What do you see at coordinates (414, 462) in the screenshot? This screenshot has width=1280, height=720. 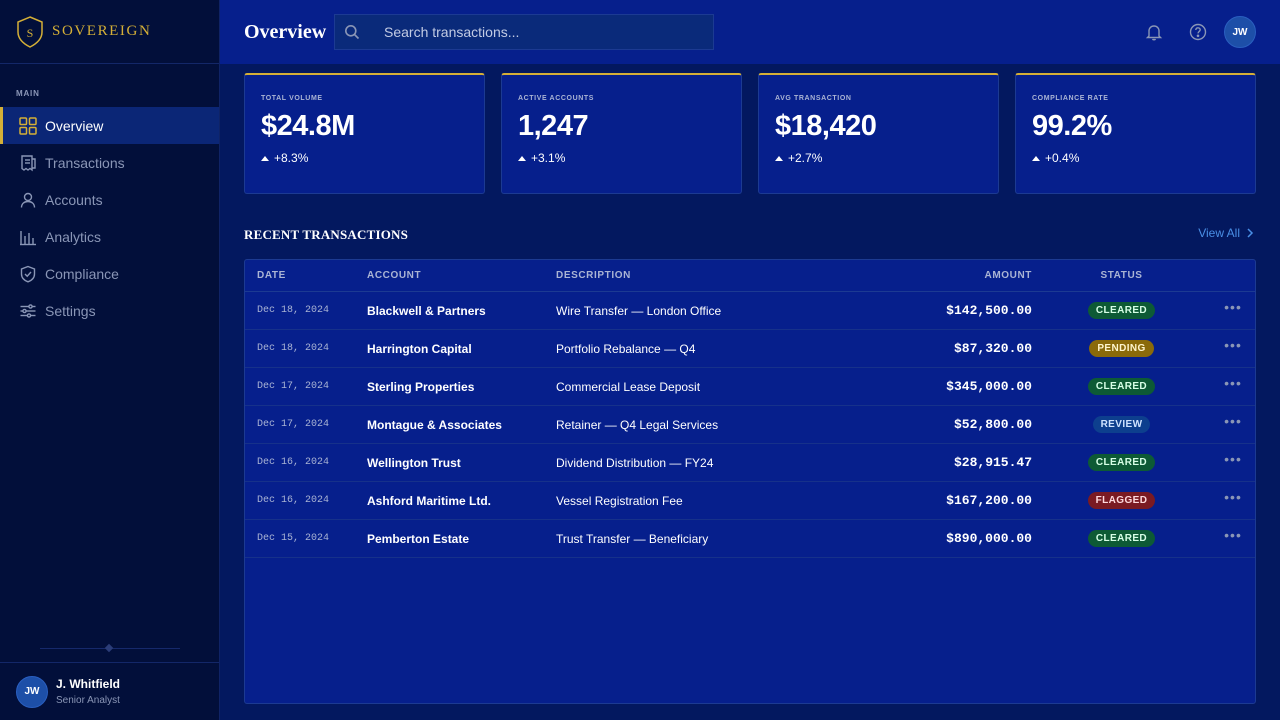 I see `row-account: Wellington Trust` at bounding box center [414, 462].